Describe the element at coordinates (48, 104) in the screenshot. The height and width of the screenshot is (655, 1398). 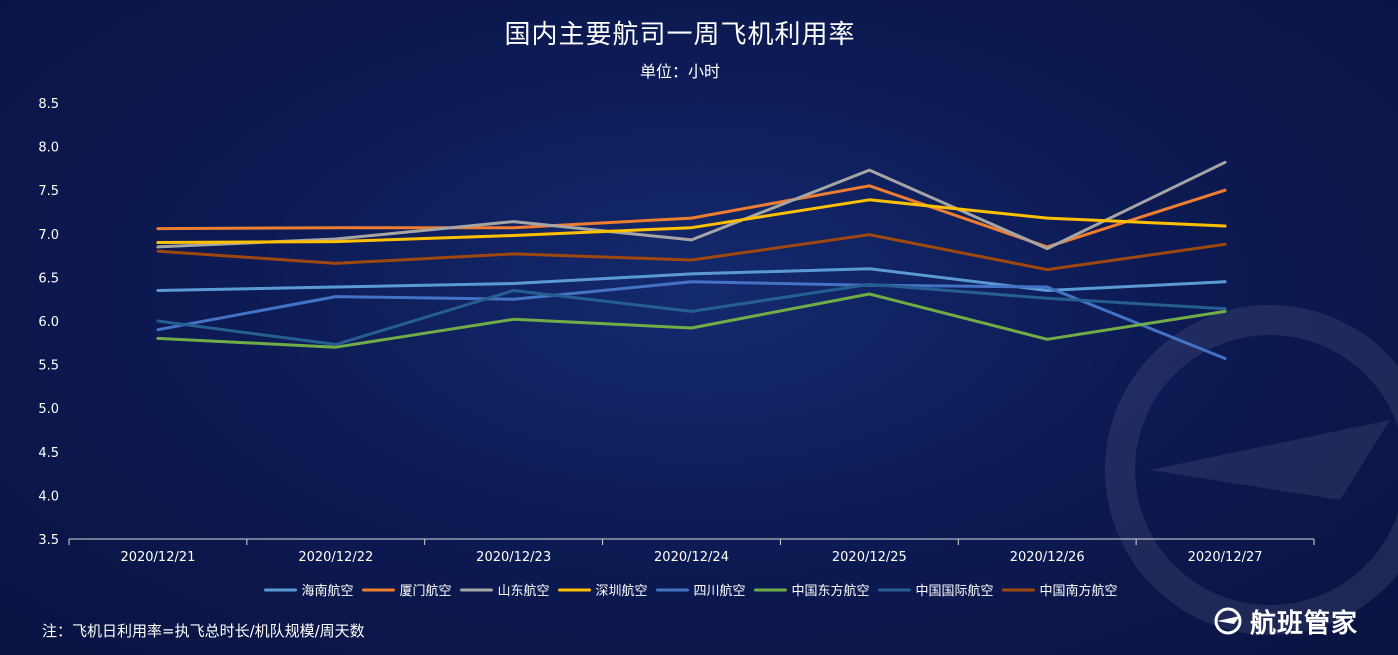
I see `y-tick-label: 8.5` at that location.